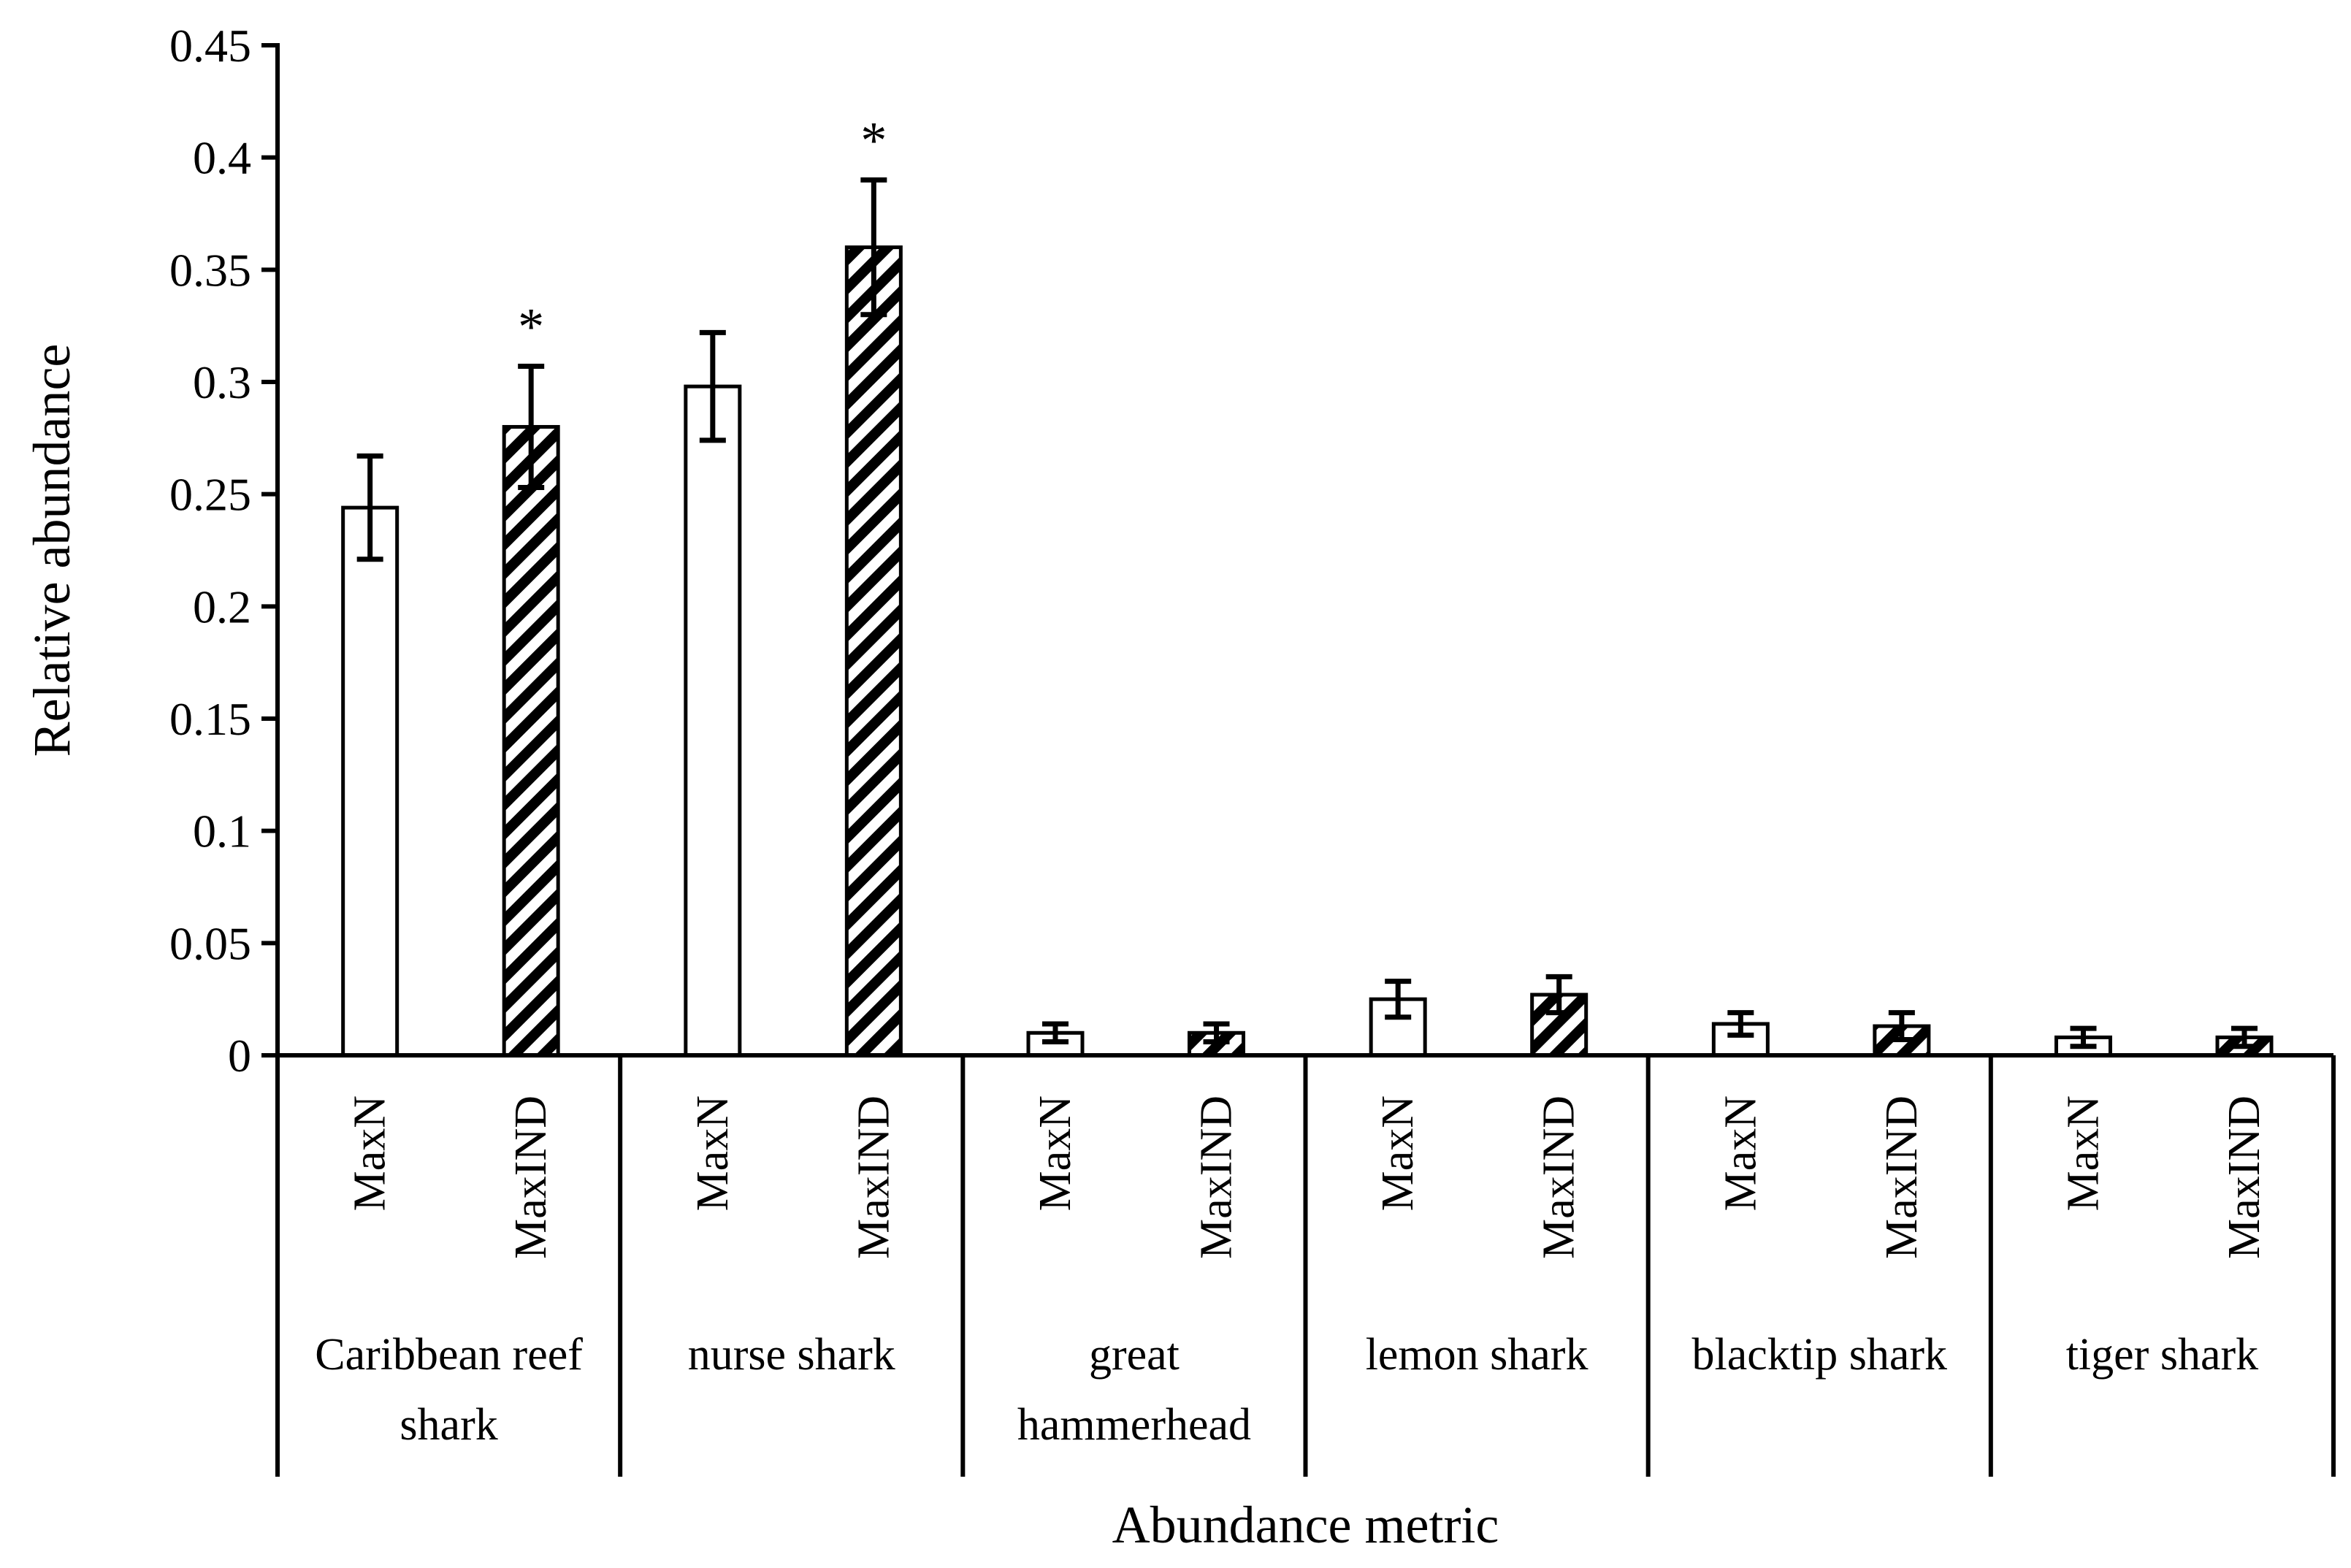  Describe the element at coordinates (210, 943) in the screenshot. I see `y-tick-label: 0.05` at that location.